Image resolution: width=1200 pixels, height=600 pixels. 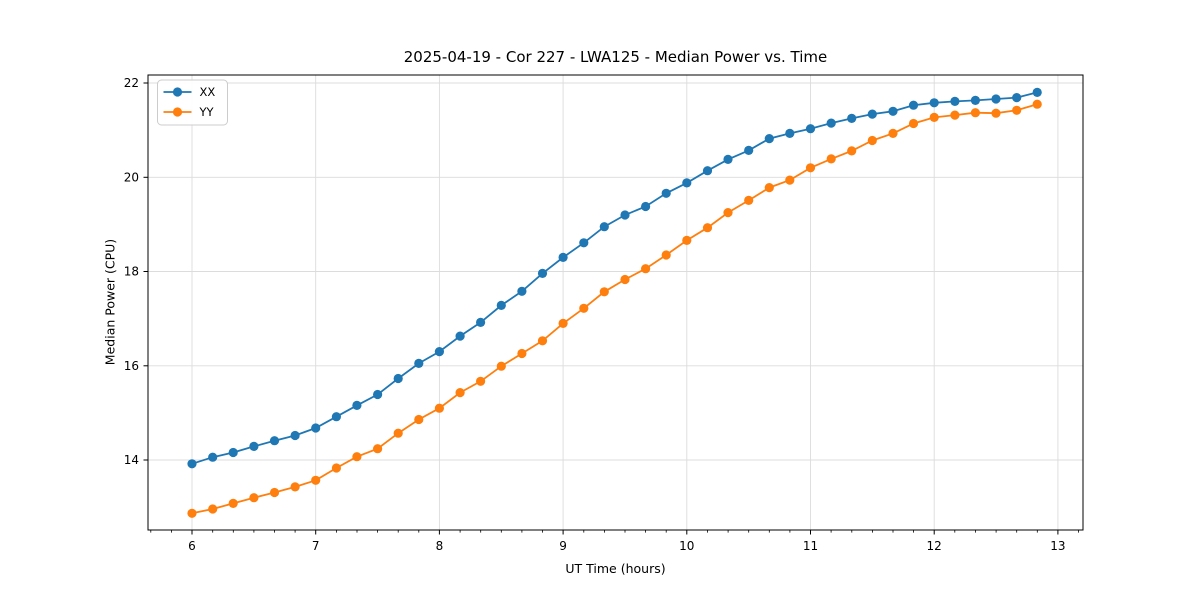 What do you see at coordinates (192, 546) in the screenshot?
I see `x-tick-label: 6` at bounding box center [192, 546].